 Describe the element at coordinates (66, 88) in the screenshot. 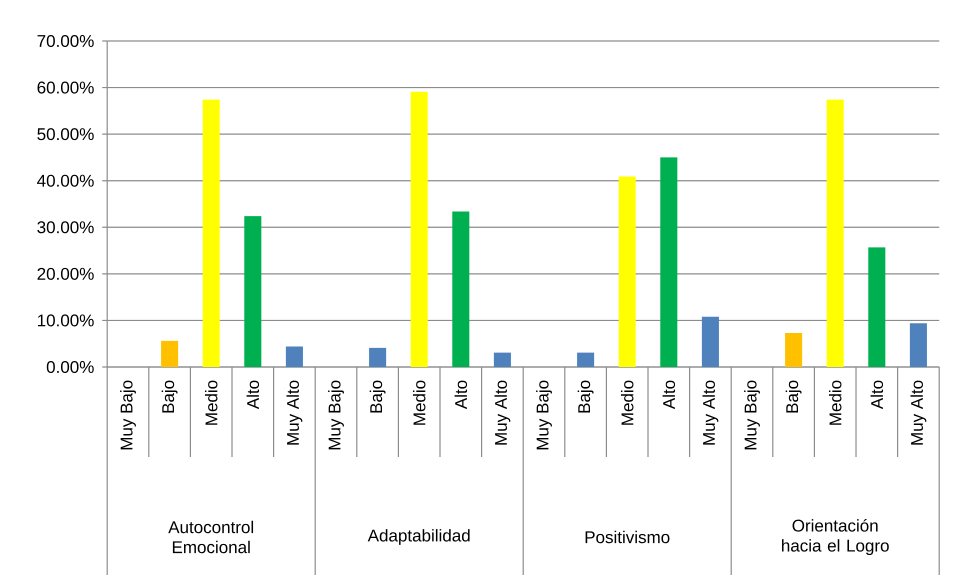

I see `y-tick-label: 60.00%` at that location.